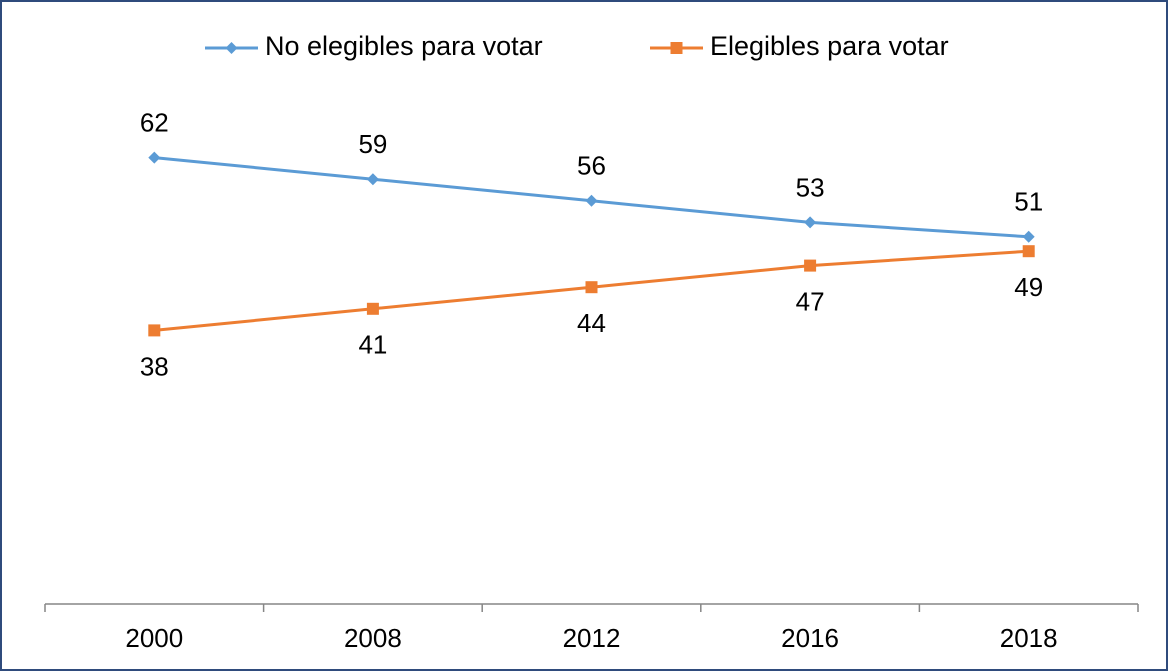 The width and height of the screenshot is (1175, 671). Describe the element at coordinates (404, 46) in the screenshot. I see `legend-label: No elegibles para votar` at that location.